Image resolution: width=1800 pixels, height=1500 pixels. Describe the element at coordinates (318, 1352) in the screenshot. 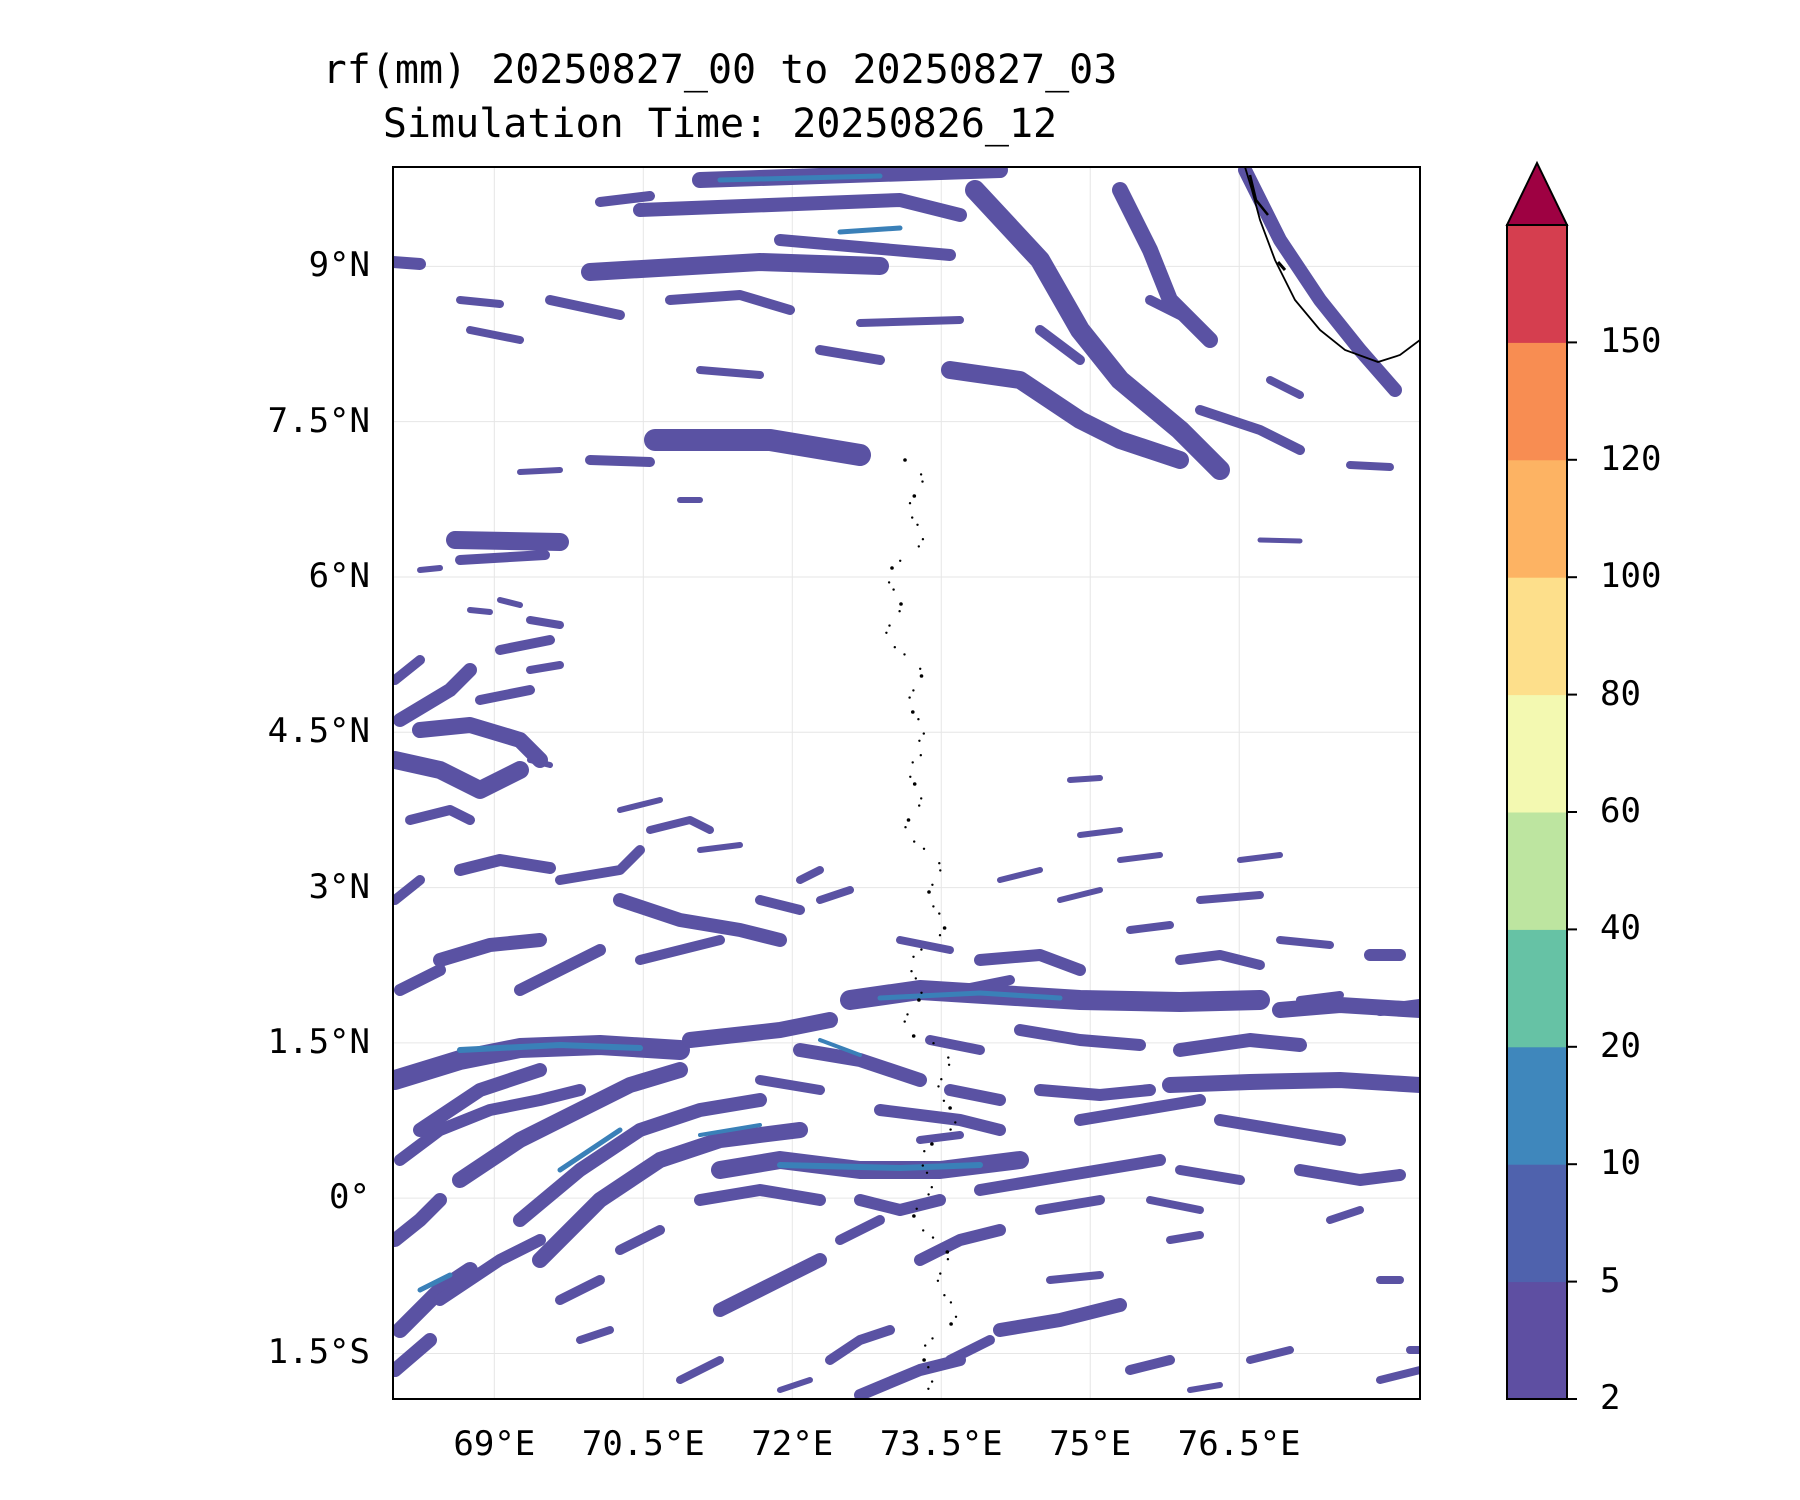

I see `lat-tick-label-7: 1.5°S` at that location.